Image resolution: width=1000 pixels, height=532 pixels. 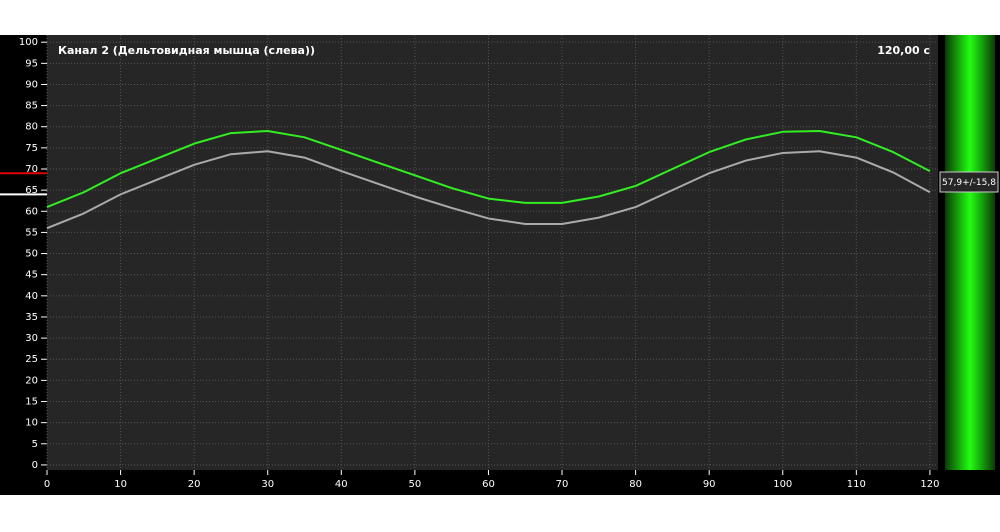 I want to click on y-tick-label: 0, so click(x=35, y=465).